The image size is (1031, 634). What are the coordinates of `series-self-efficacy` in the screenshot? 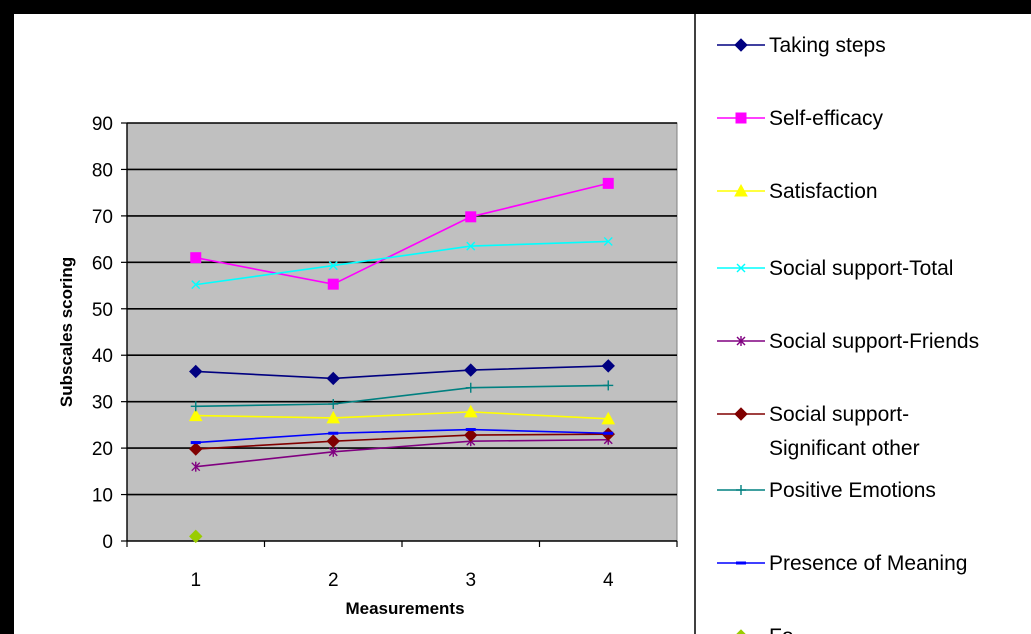 It's located at (402, 233).